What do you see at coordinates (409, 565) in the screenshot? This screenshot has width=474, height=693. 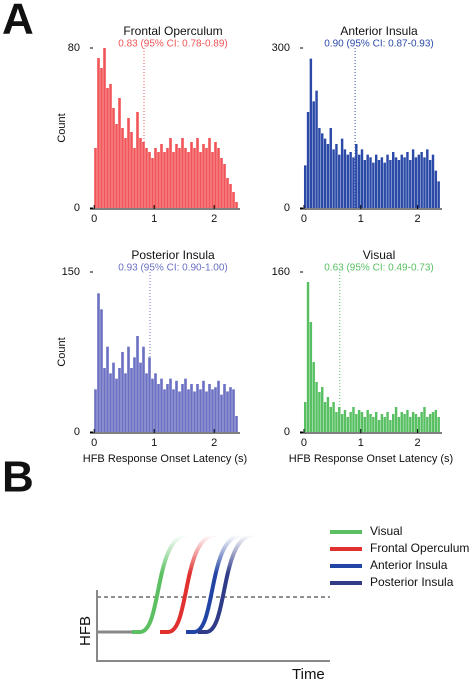 I see `legend-label: Anterior Insula` at bounding box center [409, 565].